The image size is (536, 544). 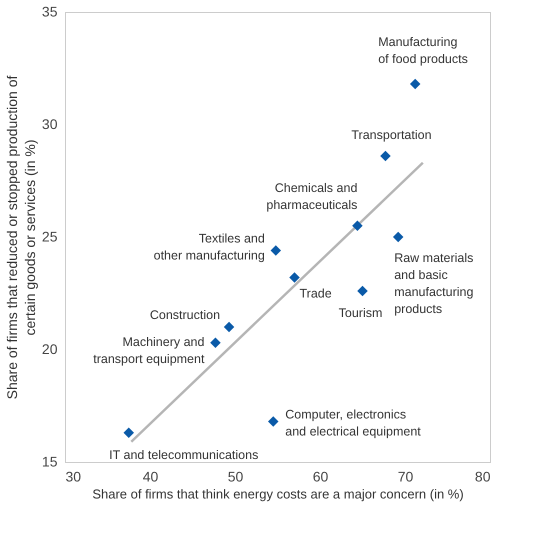 What do you see at coordinates (50, 462) in the screenshot?
I see `y-tick-label: 15` at bounding box center [50, 462].